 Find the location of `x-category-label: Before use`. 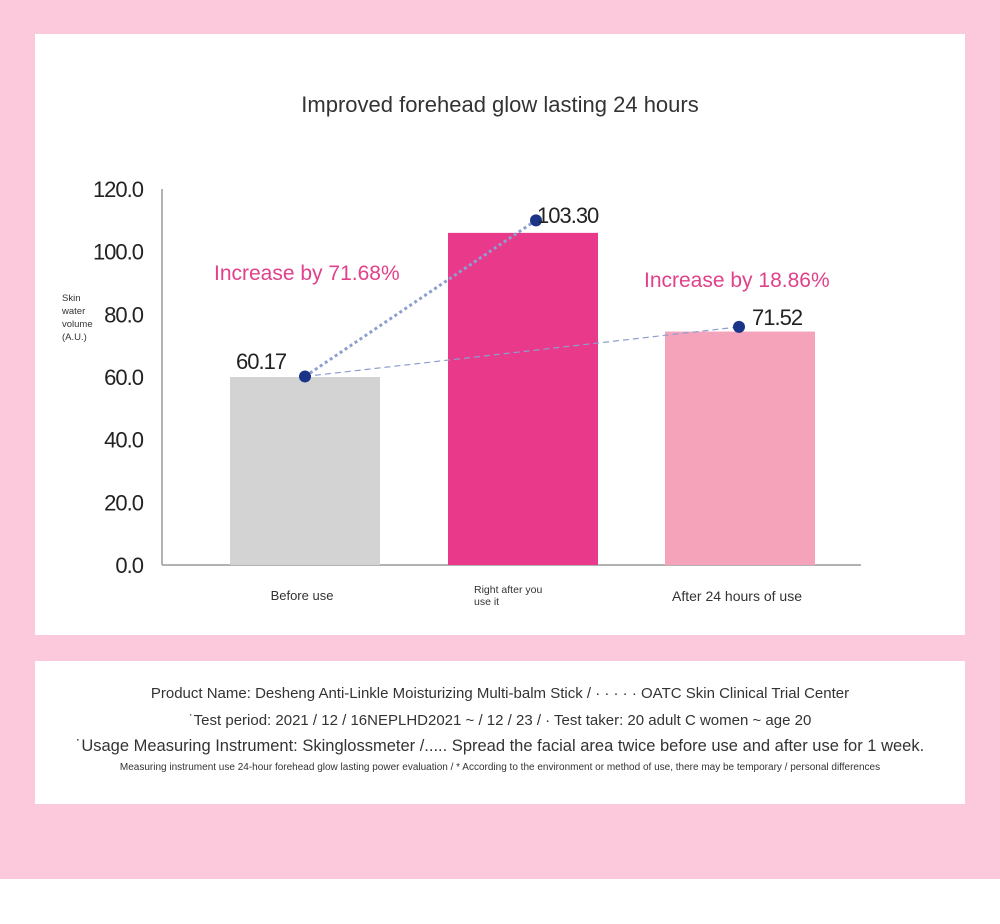

x-category-label: Before use is located at coordinates (302, 595).